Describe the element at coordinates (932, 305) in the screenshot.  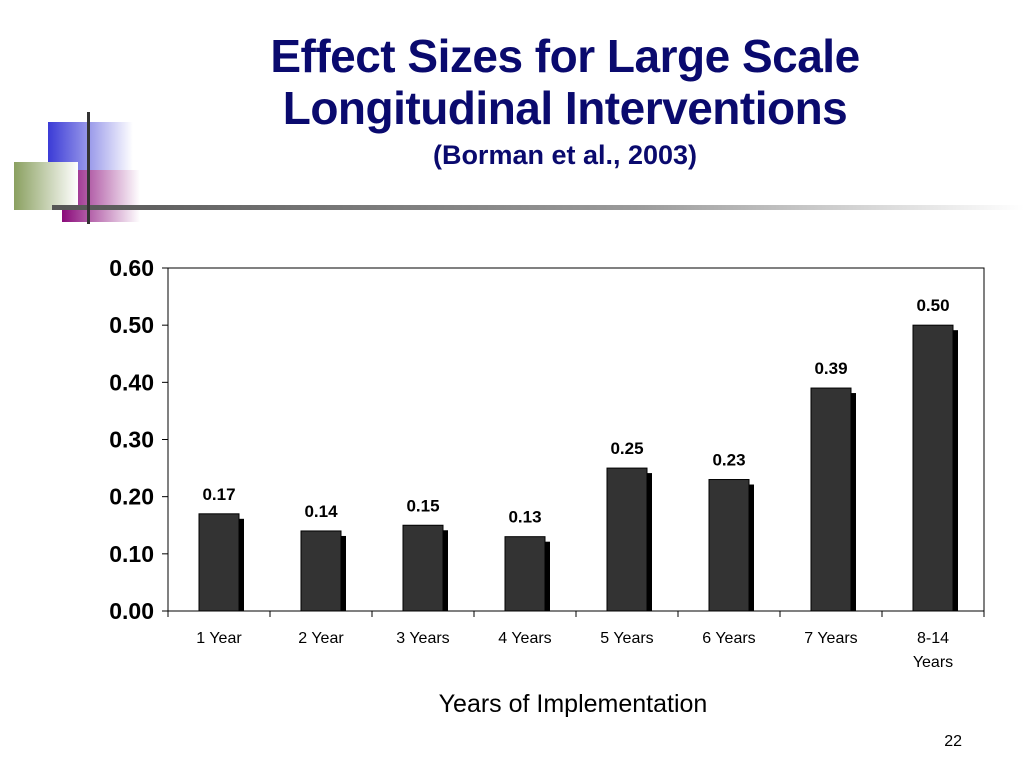
I see `data-label: 0.50` at that location.